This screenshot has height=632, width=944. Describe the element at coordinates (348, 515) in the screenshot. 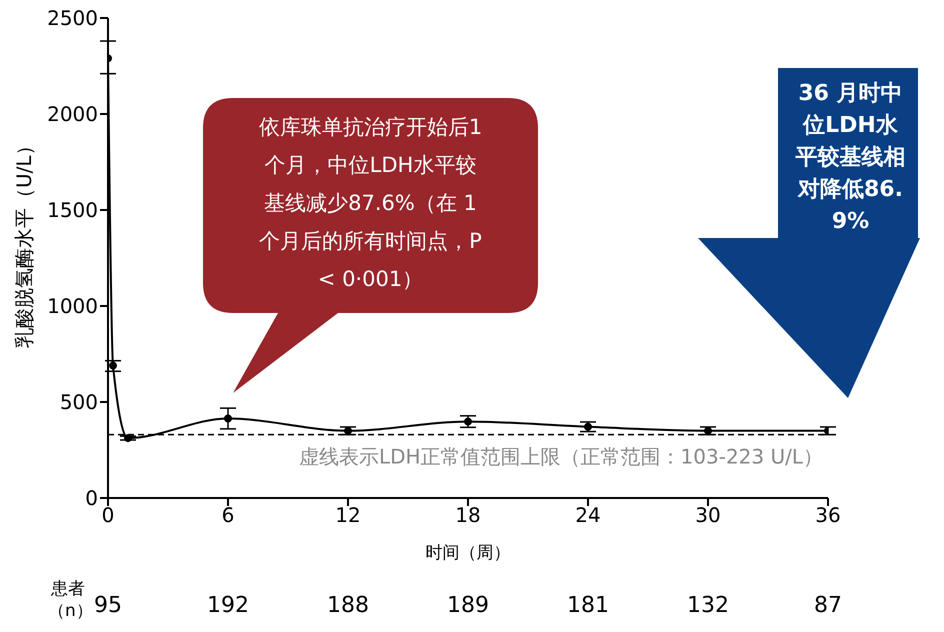

I see `x-tick-label: 12` at that location.